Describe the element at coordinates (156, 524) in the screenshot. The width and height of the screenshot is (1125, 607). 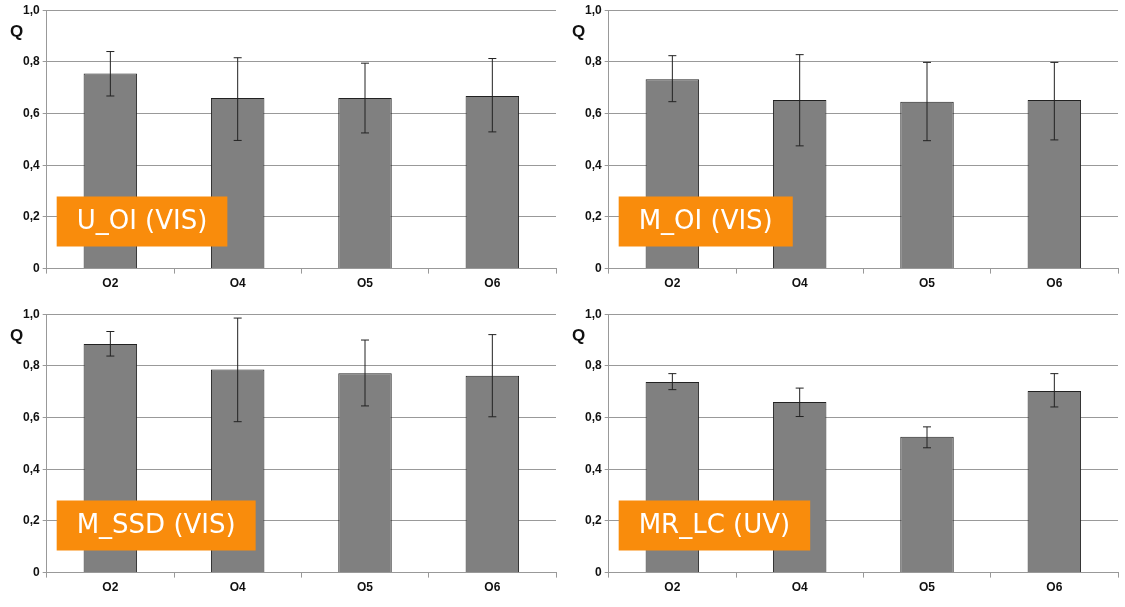
I see `annotation: M_SSD (VIS)` at that location.